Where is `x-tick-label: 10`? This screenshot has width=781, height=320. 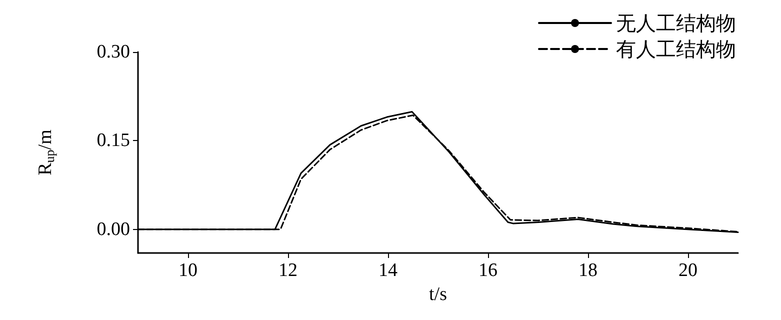 x-tick-label: 10 is located at coordinates (188, 270).